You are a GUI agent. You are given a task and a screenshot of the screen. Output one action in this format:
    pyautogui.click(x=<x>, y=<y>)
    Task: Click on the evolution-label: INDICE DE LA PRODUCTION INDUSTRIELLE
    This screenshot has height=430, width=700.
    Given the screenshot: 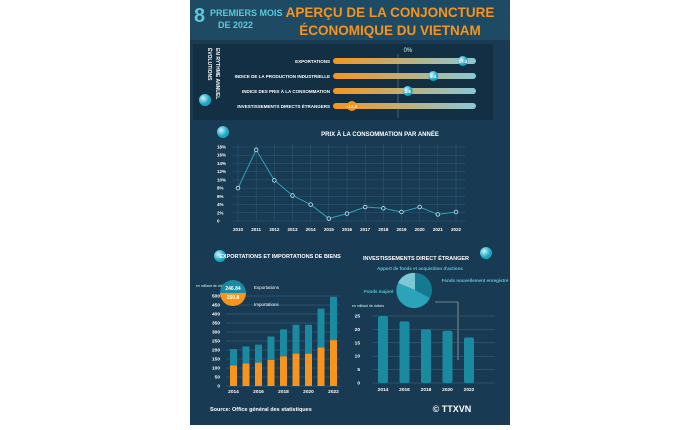 What is the action you would take?
    pyautogui.click(x=282, y=76)
    